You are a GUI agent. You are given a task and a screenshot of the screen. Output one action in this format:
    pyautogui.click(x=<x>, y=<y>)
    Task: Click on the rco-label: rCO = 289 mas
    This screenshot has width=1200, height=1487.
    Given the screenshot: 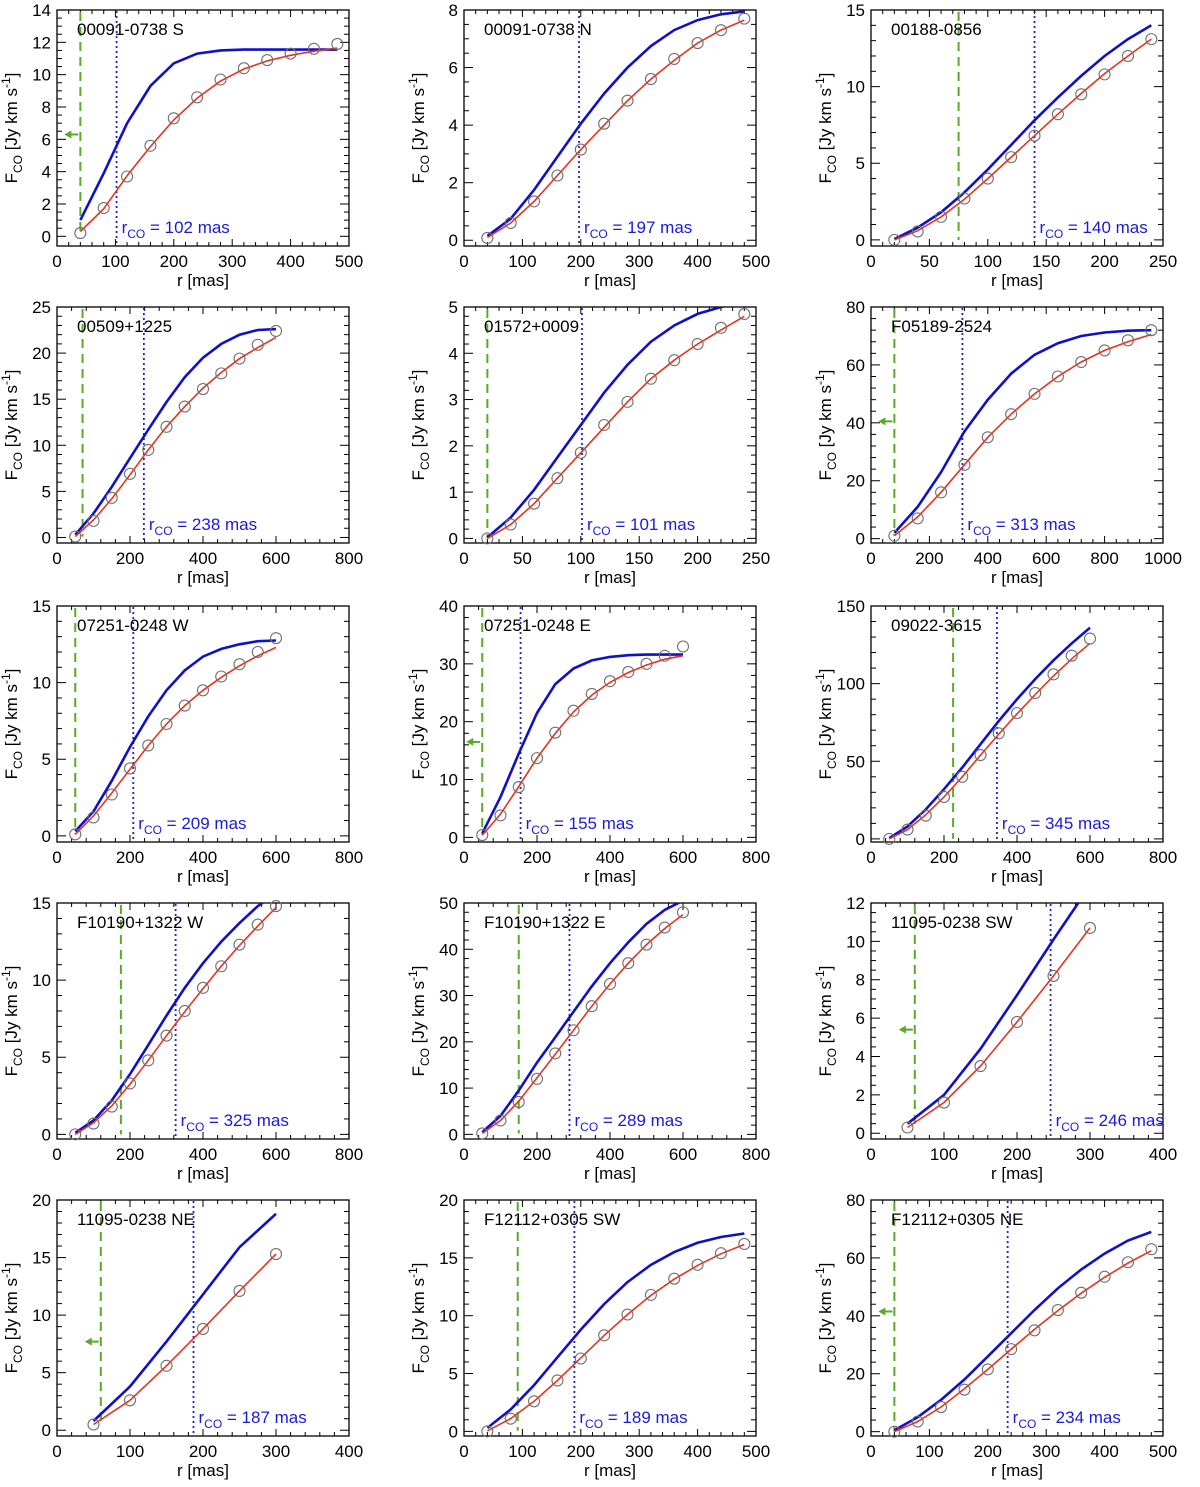 What is the action you would take?
    pyautogui.click(x=628, y=1122)
    